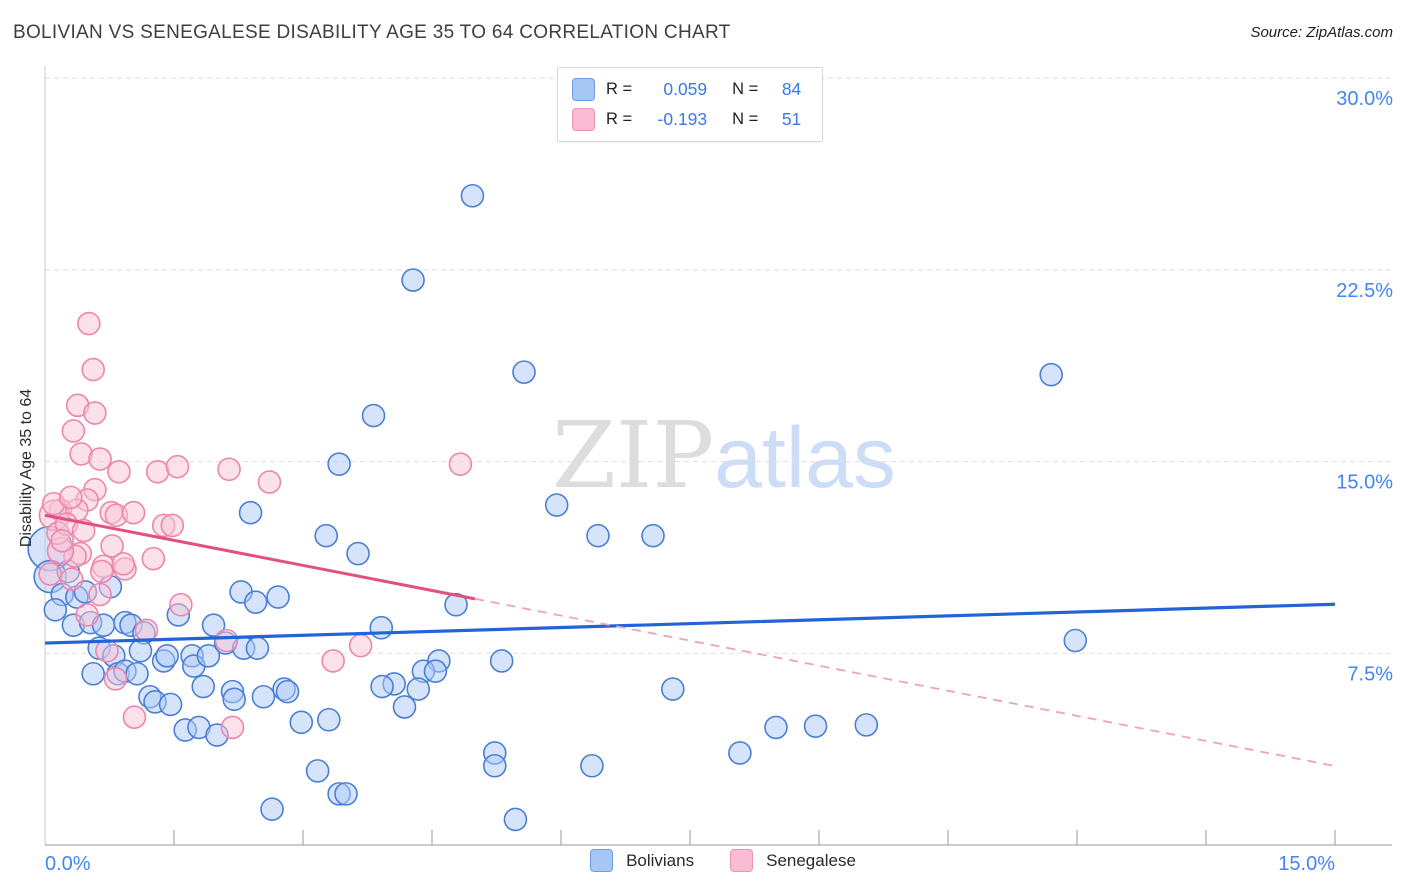 Image resolution: width=1406 pixels, height=892 pixels. What do you see at coordinates (905, 682) in the screenshot?
I see `trend-line-senegalese-fit-extrapolated` at bounding box center [905, 682].